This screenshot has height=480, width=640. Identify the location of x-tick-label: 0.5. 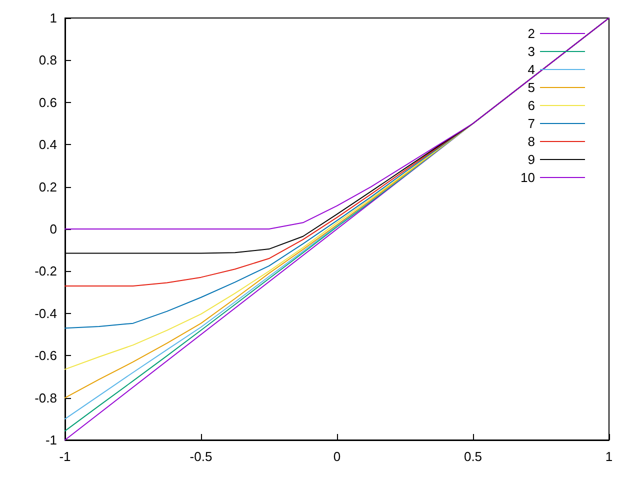
(473, 456).